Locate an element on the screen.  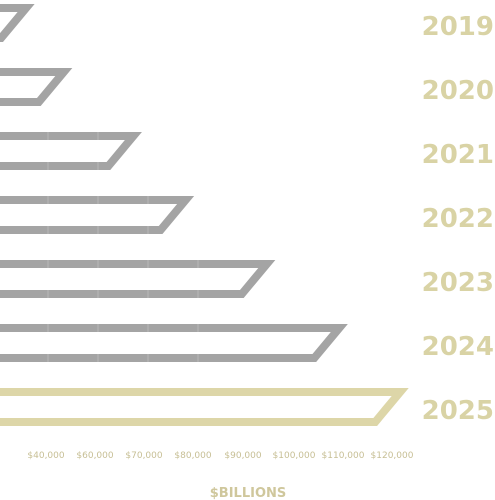
x-tick-label: $40,000 is located at coordinates (45, 456).